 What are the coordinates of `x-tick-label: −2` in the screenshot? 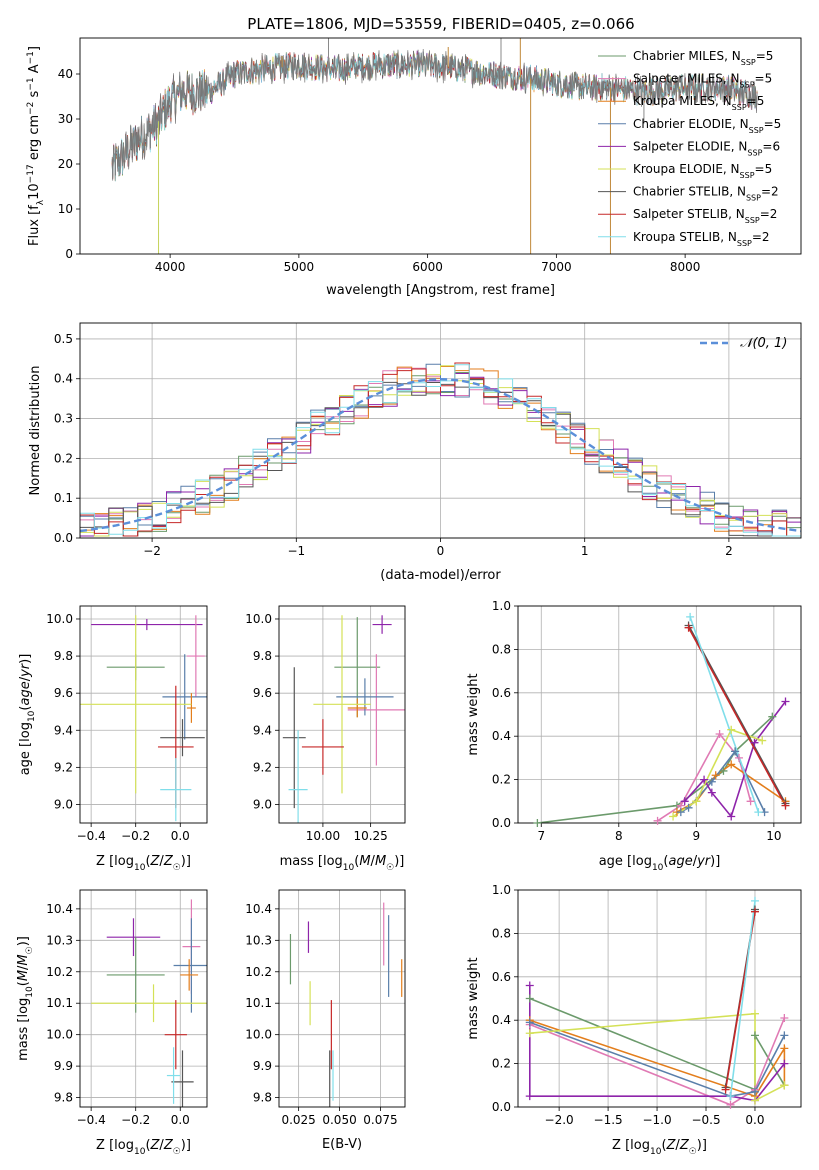 It's located at (152, 551).